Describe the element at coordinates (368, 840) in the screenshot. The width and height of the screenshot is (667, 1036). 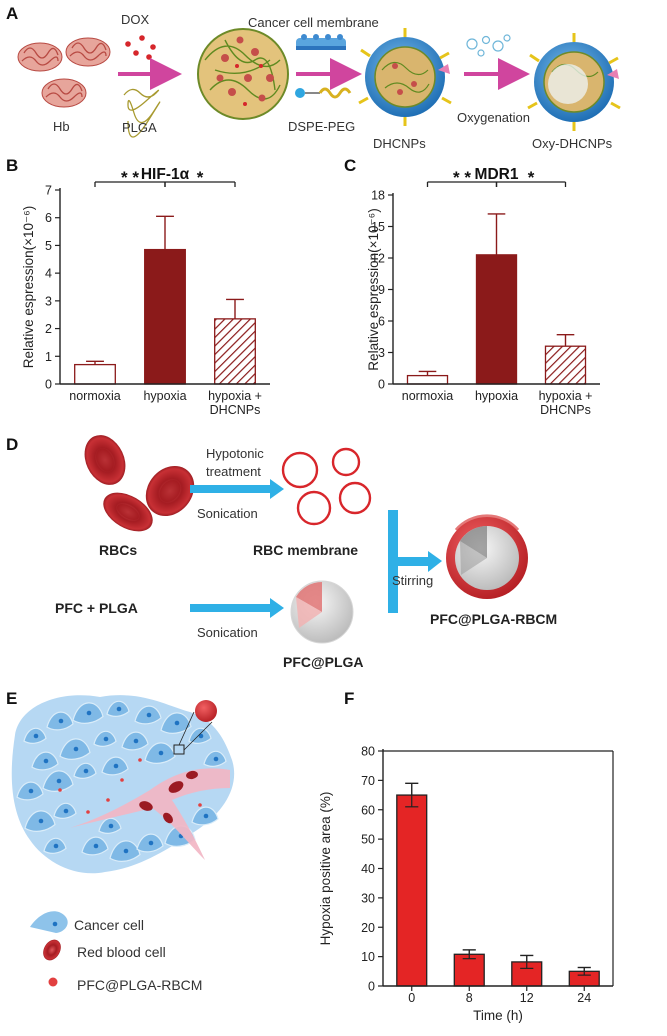
I see `y-tick-label: 50` at that location.